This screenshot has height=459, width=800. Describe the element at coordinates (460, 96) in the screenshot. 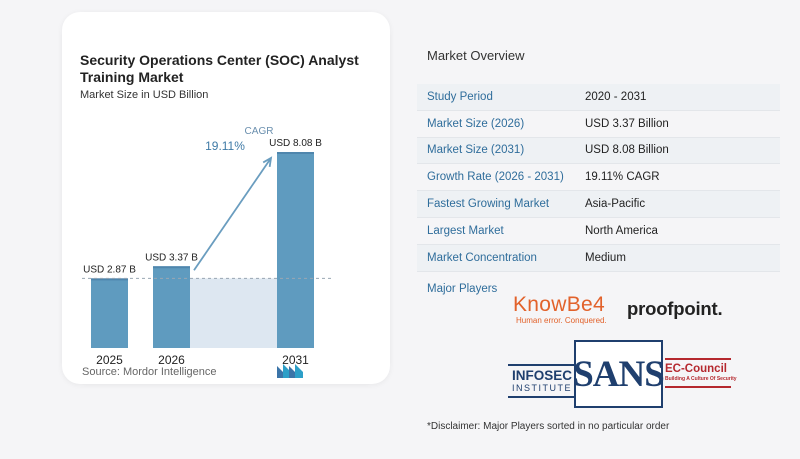

I see `overview-row-label: Study Period` at that location.